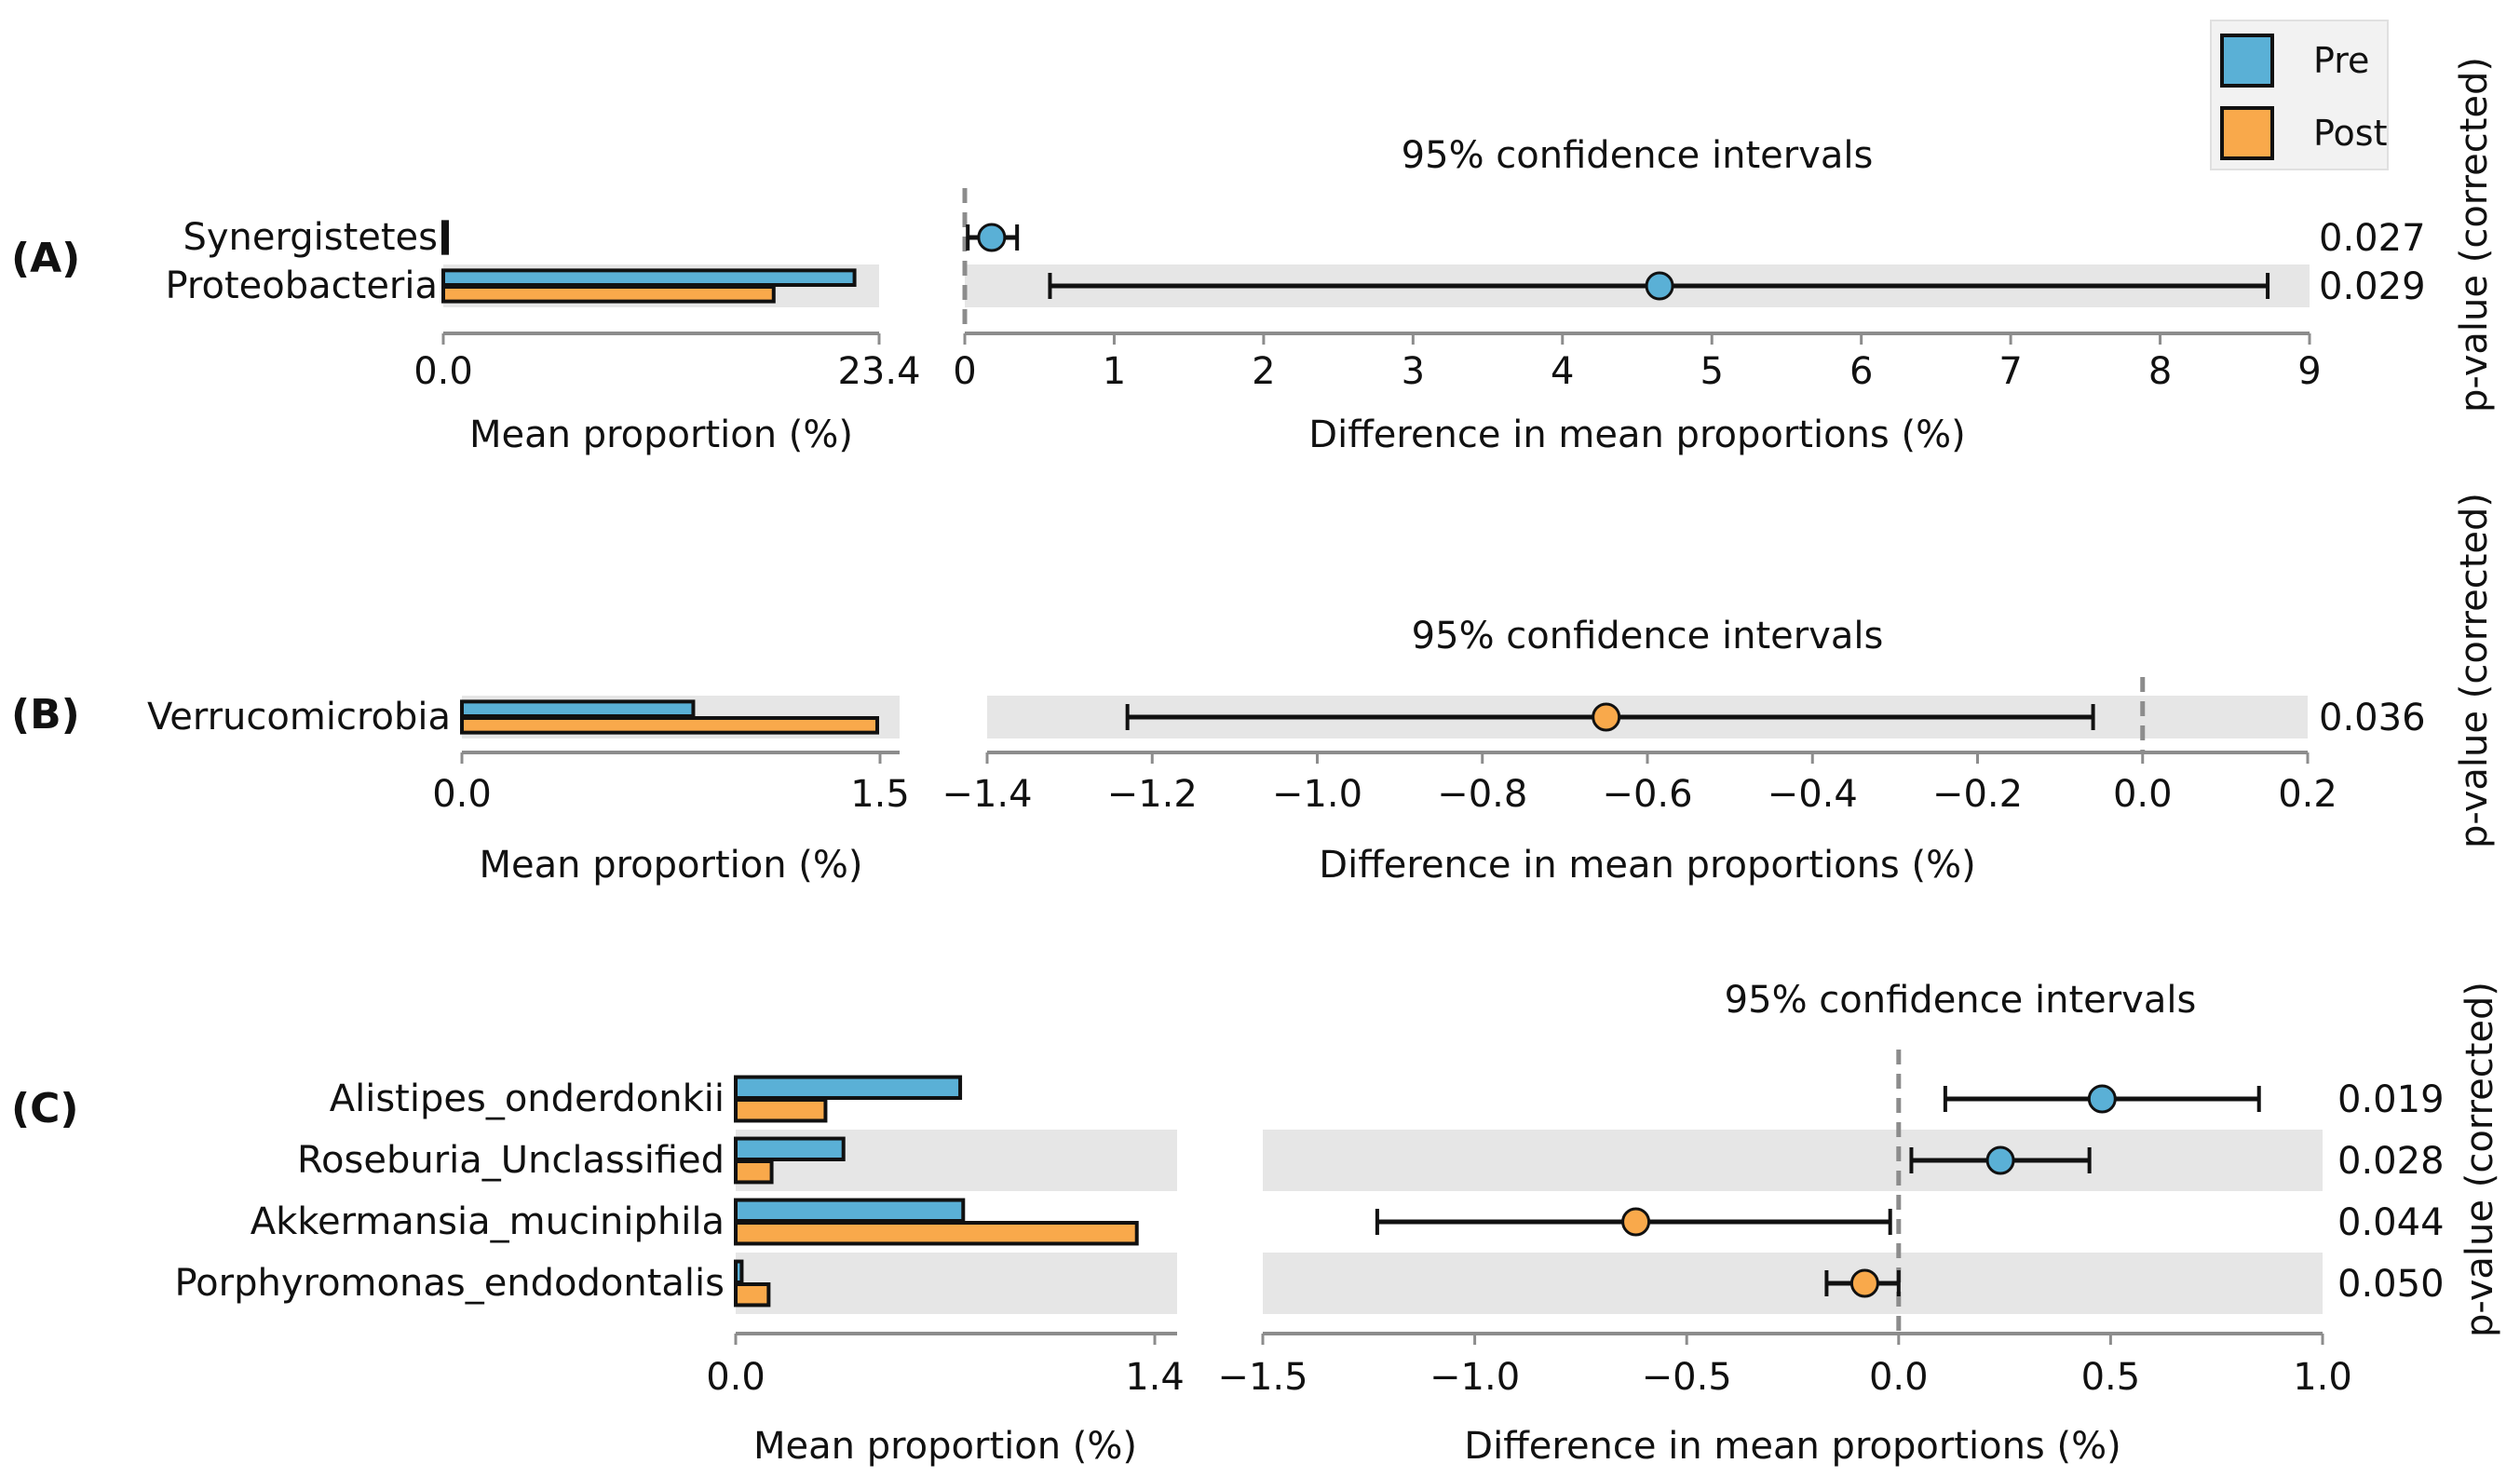  Describe the element at coordinates (45, 1108) in the screenshot. I see `panel-label: (C)` at that location.